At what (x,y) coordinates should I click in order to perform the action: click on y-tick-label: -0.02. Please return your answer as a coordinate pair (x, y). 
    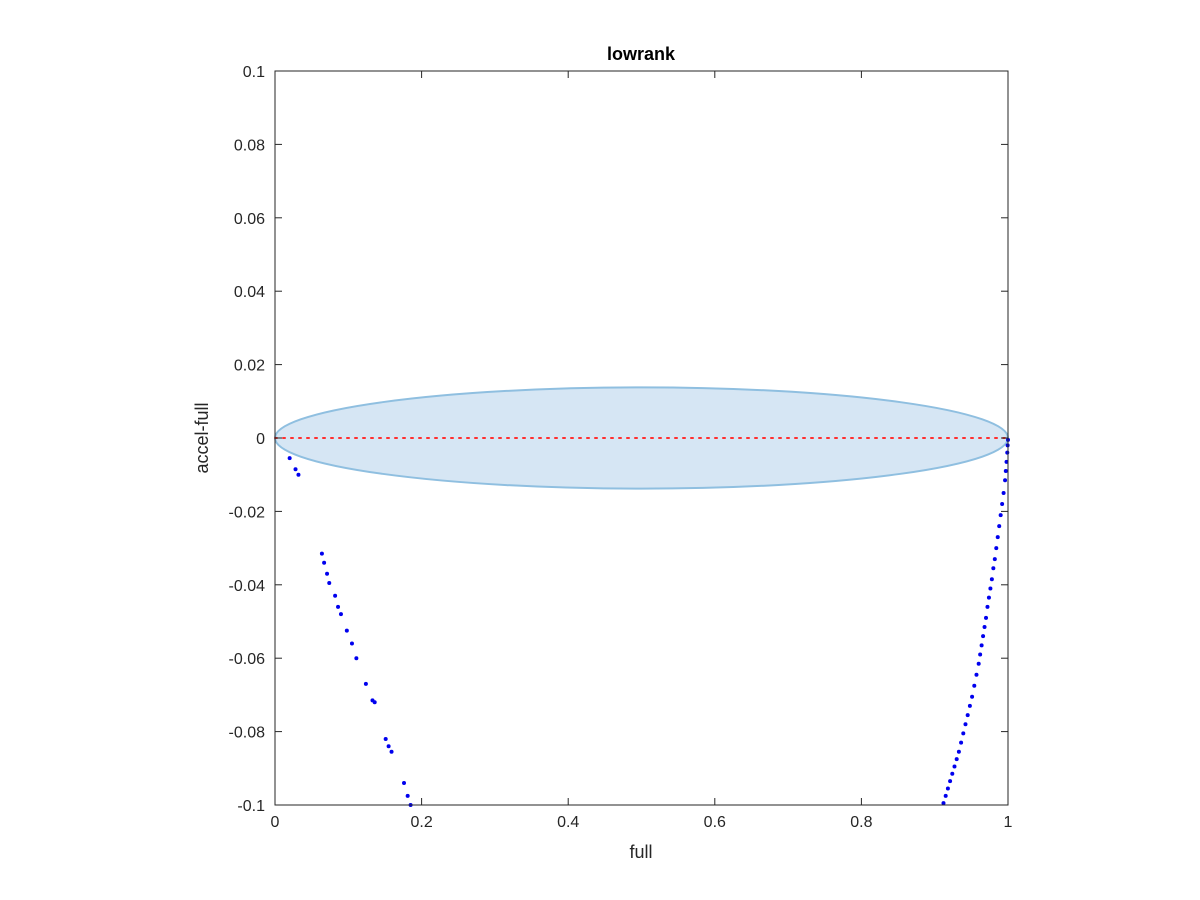
    Looking at the image, I should click on (247, 512).